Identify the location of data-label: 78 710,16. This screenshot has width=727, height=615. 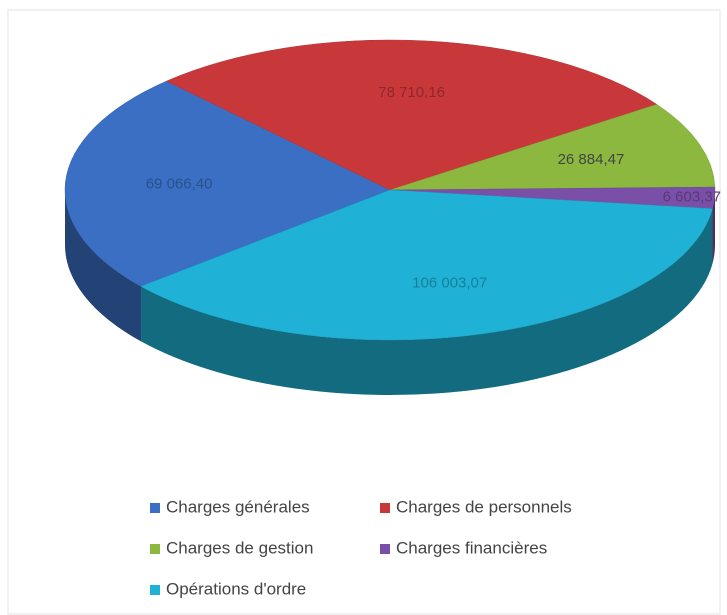
(411, 92).